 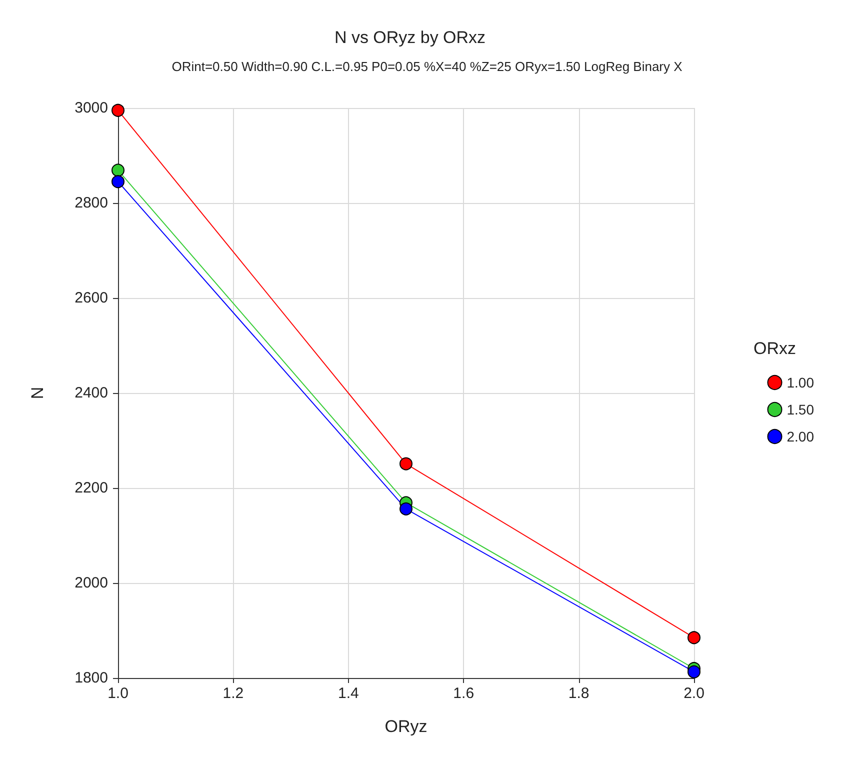 What do you see at coordinates (410, 37) in the screenshot?
I see `chart-title: N vs ORyz by ORxz` at bounding box center [410, 37].